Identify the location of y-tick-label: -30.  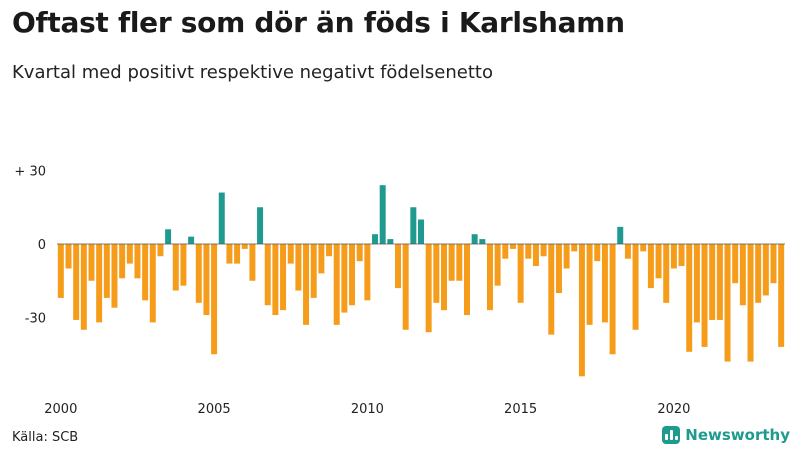
(35, 319).